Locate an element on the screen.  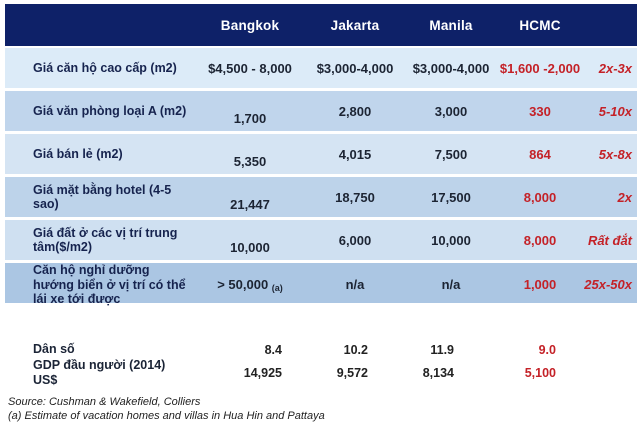
stat-hcmc: 5,100 is located at coordinates (540, 372).